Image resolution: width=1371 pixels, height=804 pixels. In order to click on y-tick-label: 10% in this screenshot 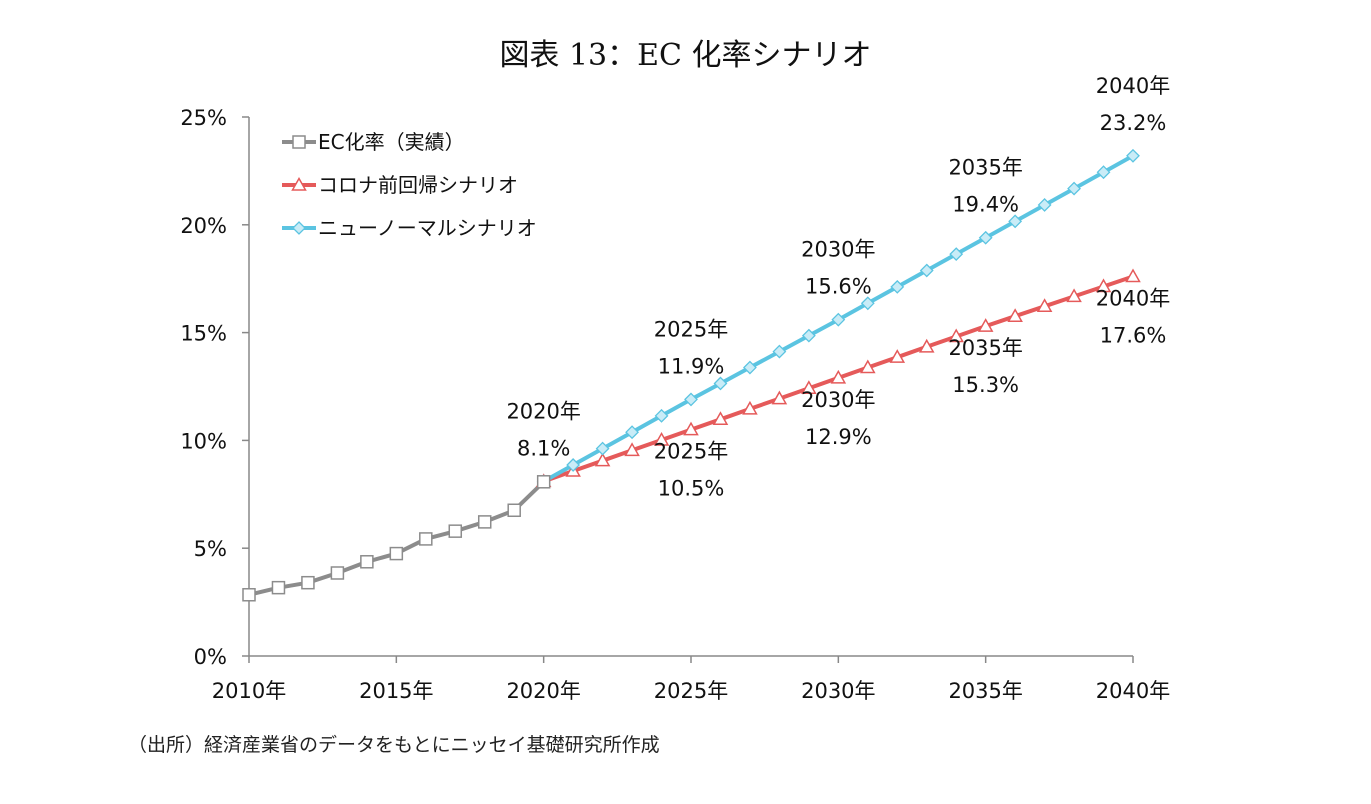, I will do `click(203, 441)`.